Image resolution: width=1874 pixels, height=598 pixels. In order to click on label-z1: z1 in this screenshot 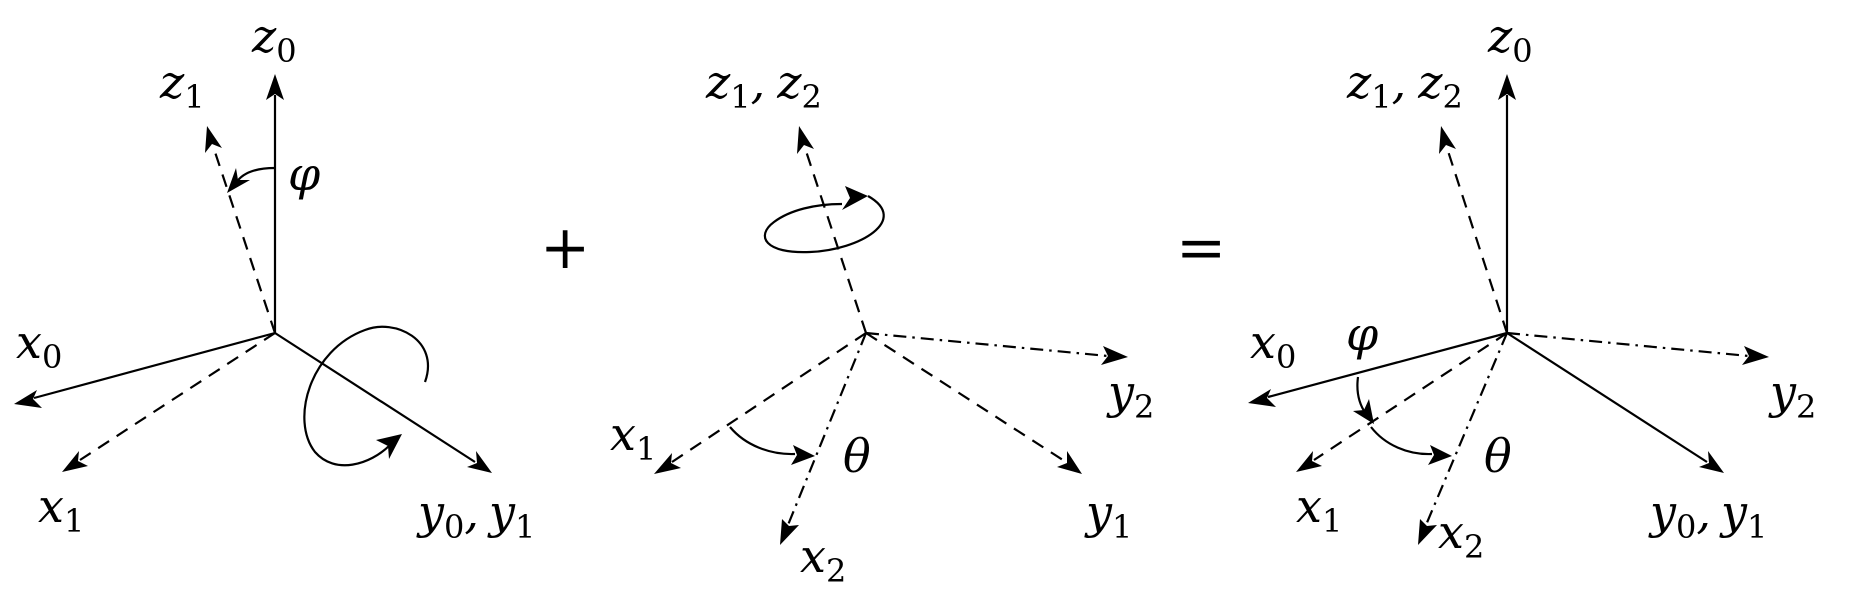, I will do `click(182, 85)`.